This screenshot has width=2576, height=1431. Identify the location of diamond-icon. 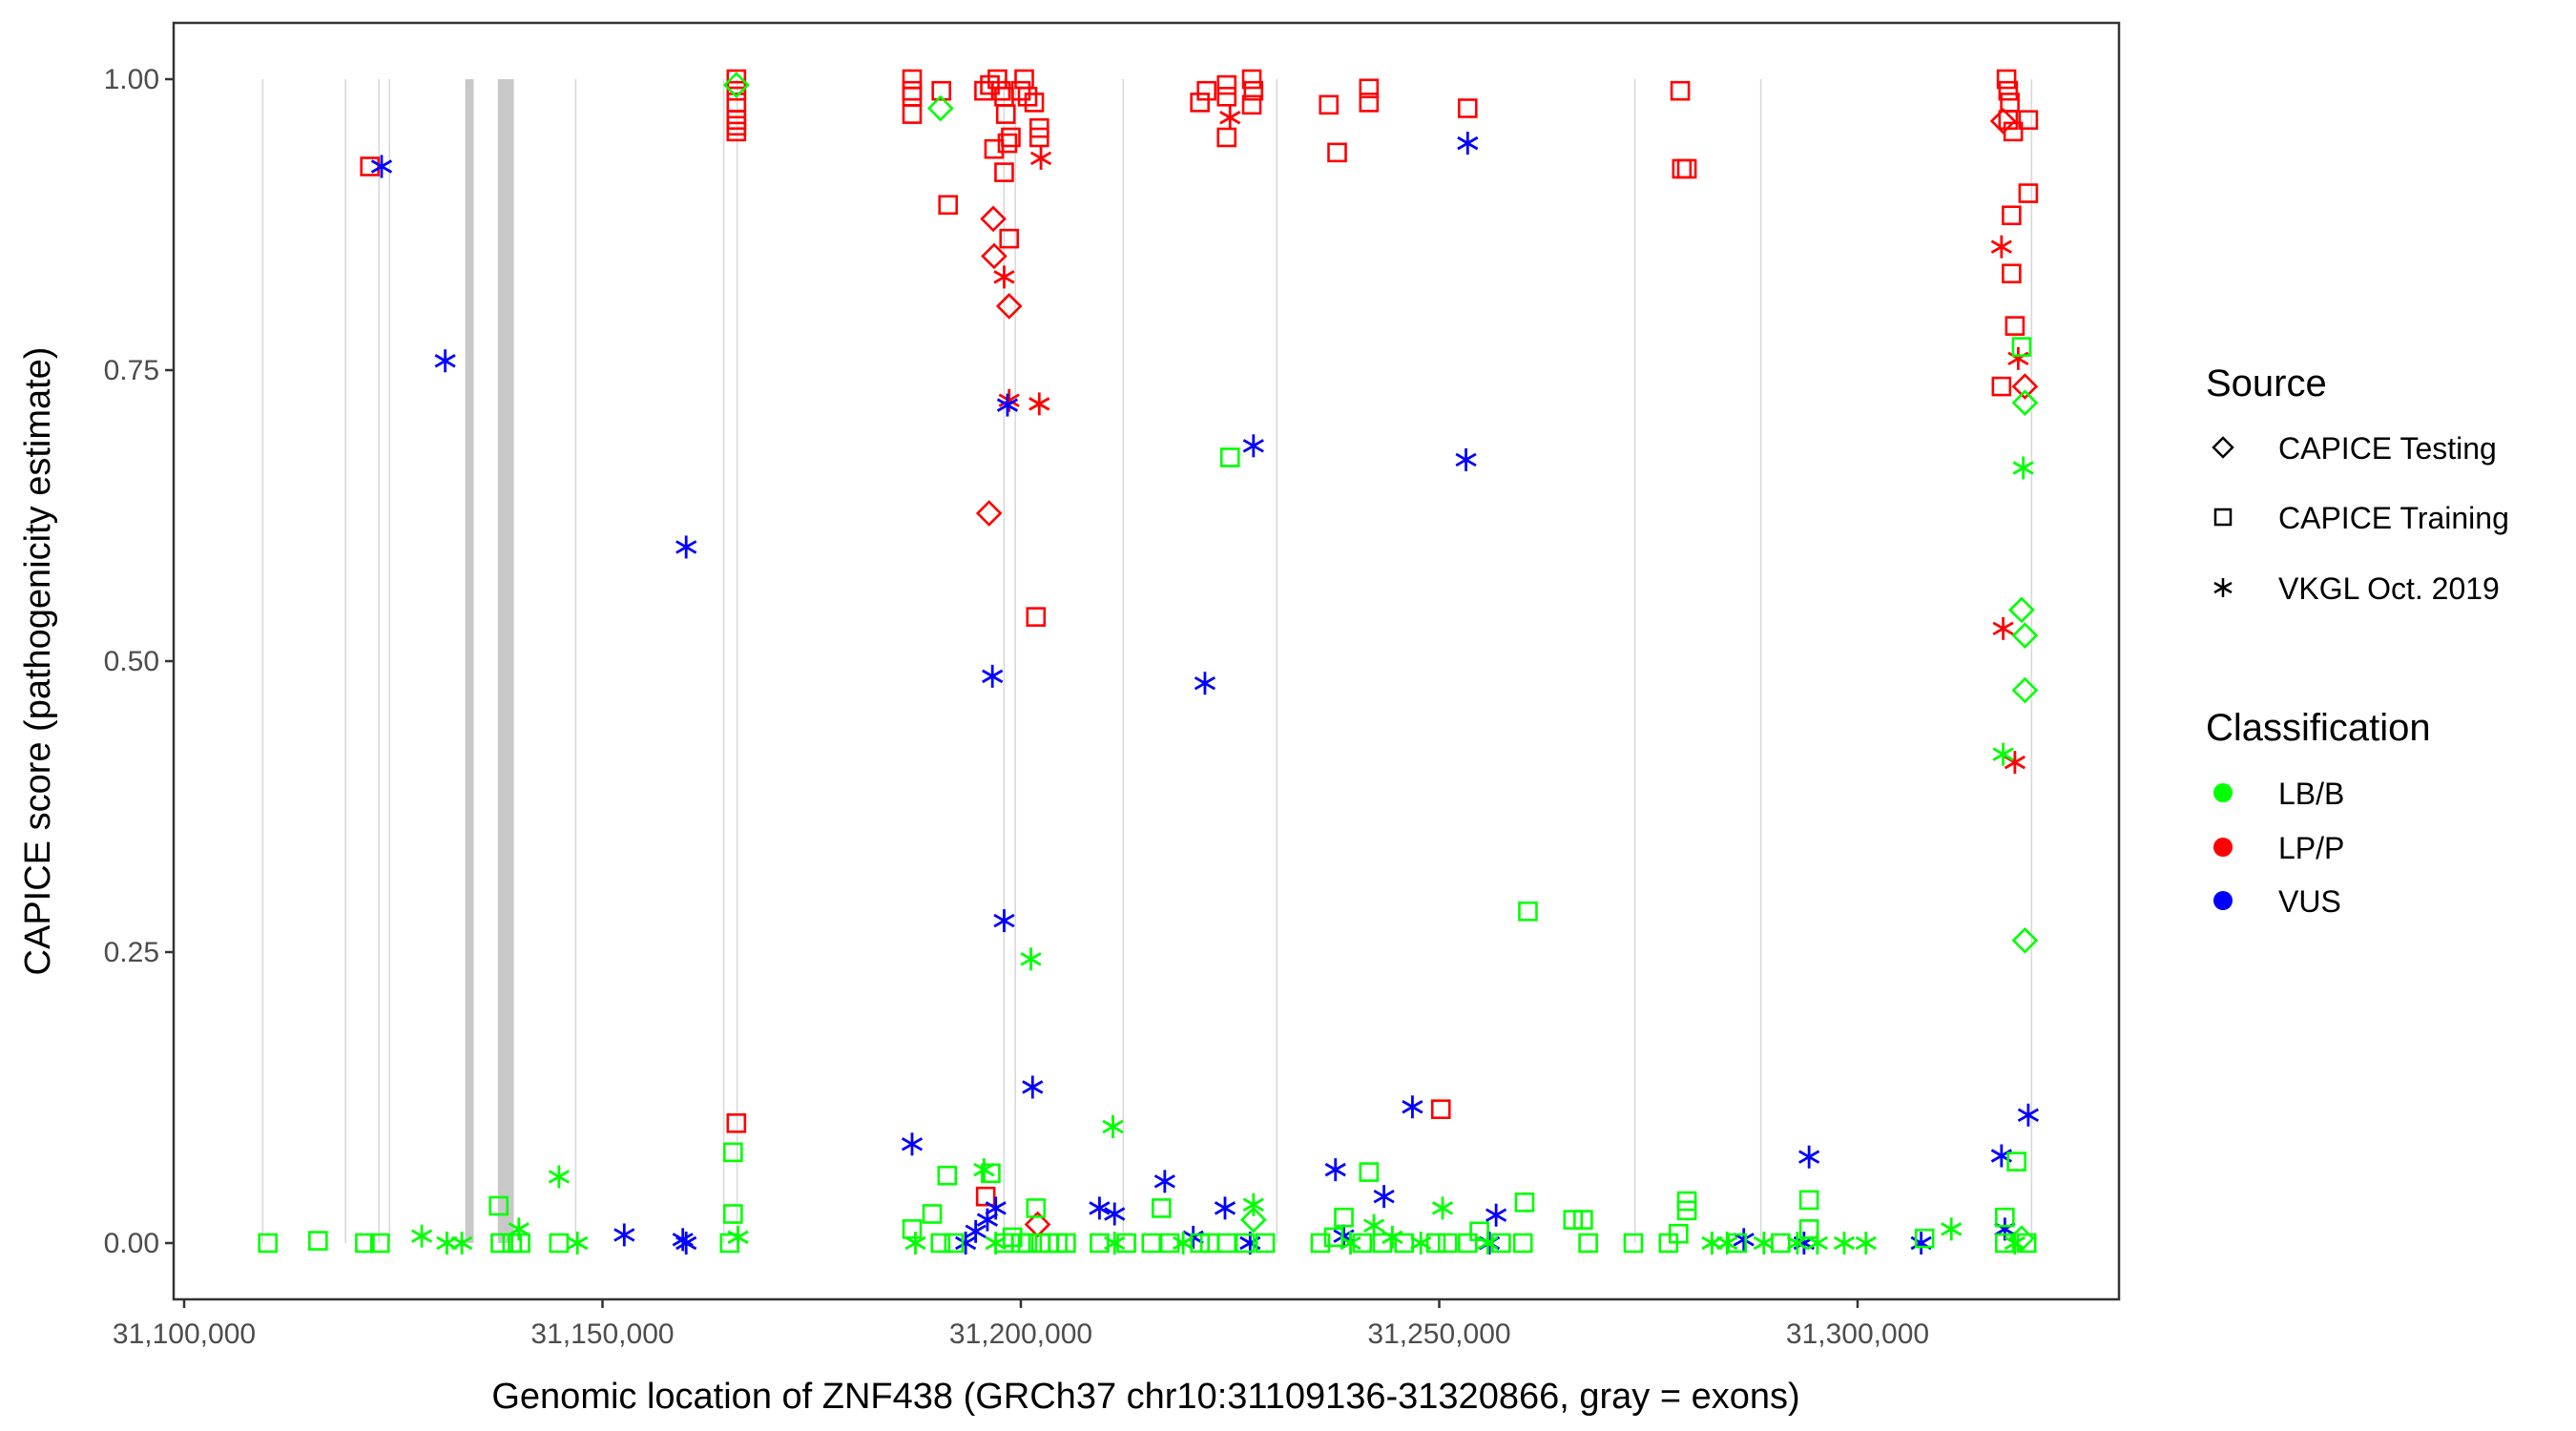
(2223, 447).